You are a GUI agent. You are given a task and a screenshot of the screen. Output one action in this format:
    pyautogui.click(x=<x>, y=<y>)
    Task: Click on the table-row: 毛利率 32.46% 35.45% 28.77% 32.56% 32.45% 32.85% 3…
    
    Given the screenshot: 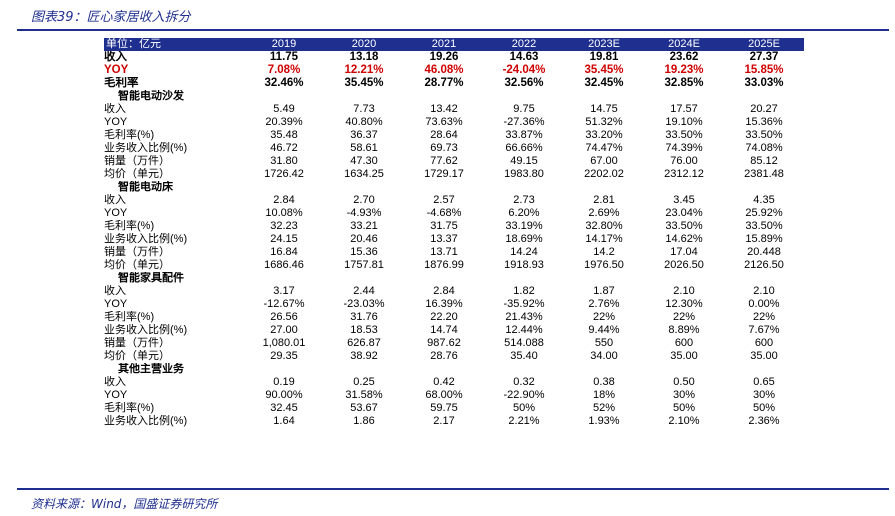 What is the action you would take?
    pyautogui.click(x=454, y=83)
    